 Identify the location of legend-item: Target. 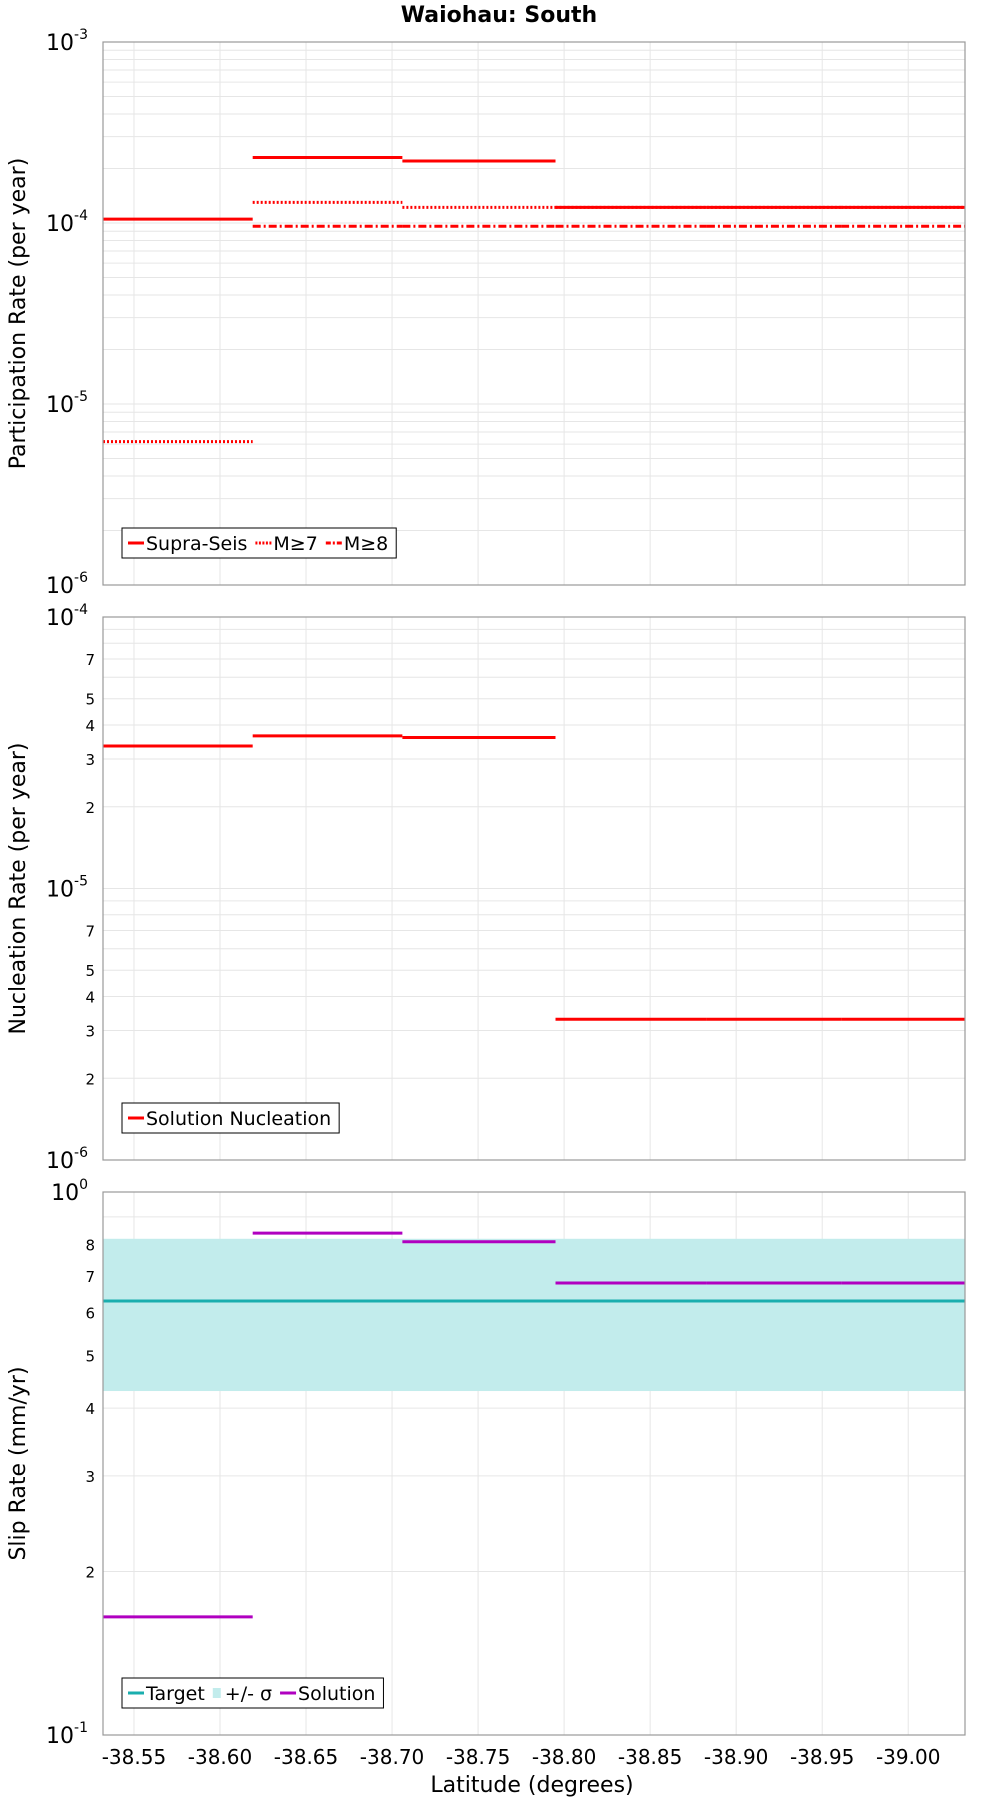
(166, 1694).